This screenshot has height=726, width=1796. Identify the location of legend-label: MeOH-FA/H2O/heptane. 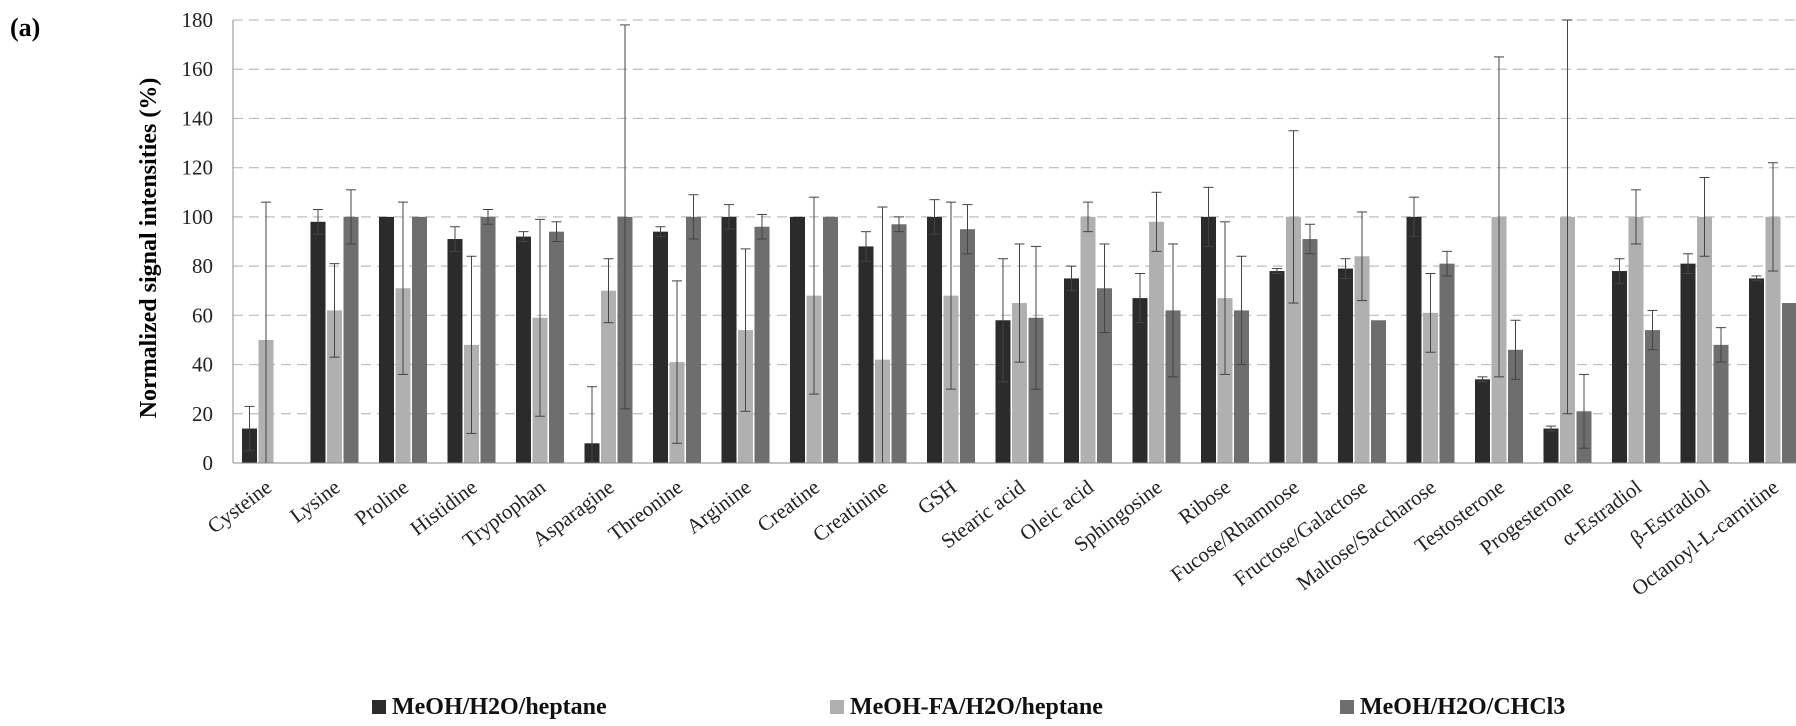
(976, 707).